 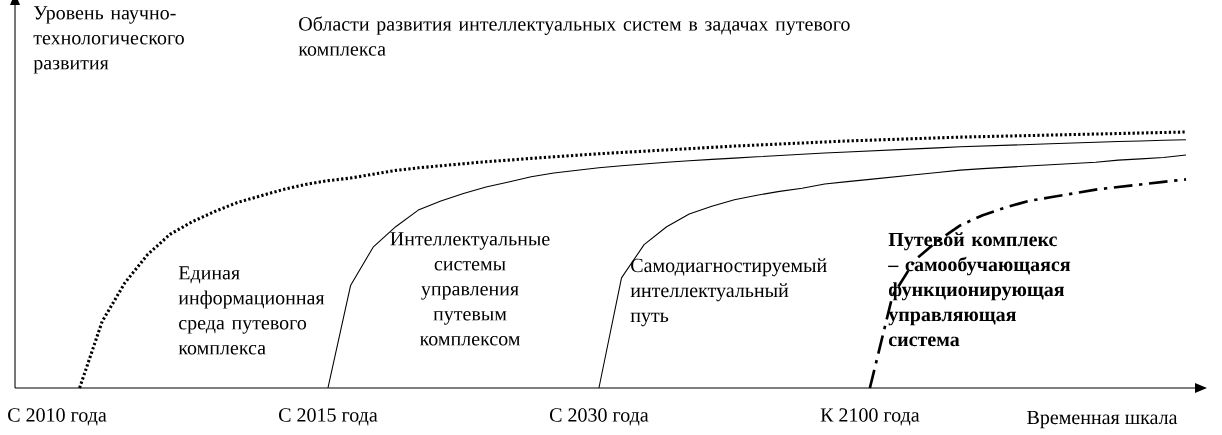 What do you see at coordinates (870, 417) in the screenshot?
I see `x-tick-label: К 2100 года` at bounding box center [870, 417].